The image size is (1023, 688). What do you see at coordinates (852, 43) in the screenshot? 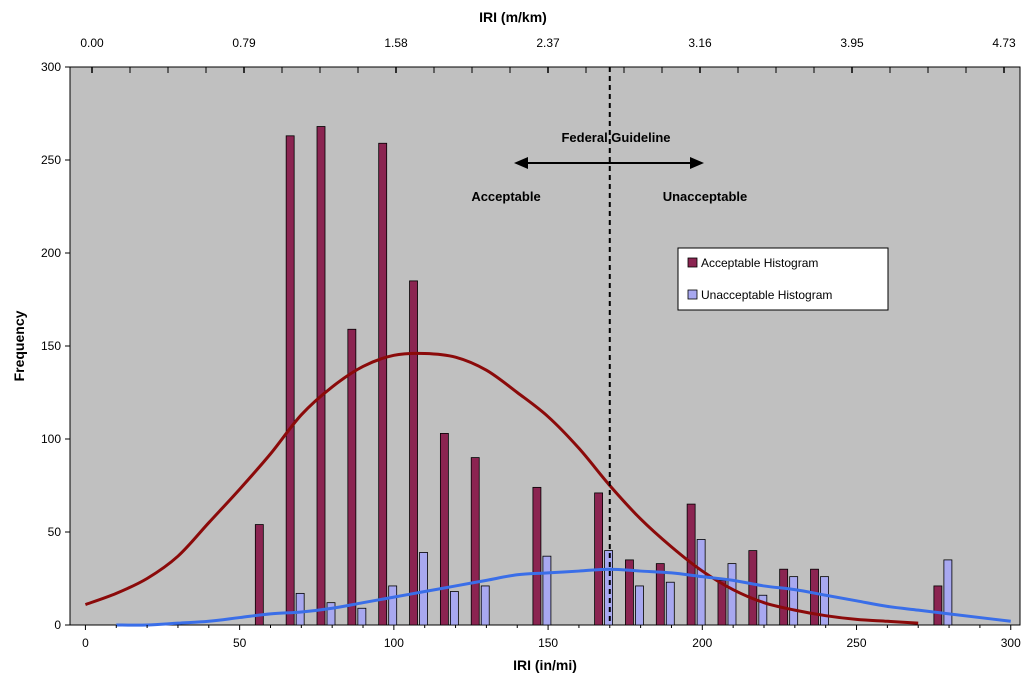
I see `top-tick-label: 3.95` at bounding box center [852, 43].